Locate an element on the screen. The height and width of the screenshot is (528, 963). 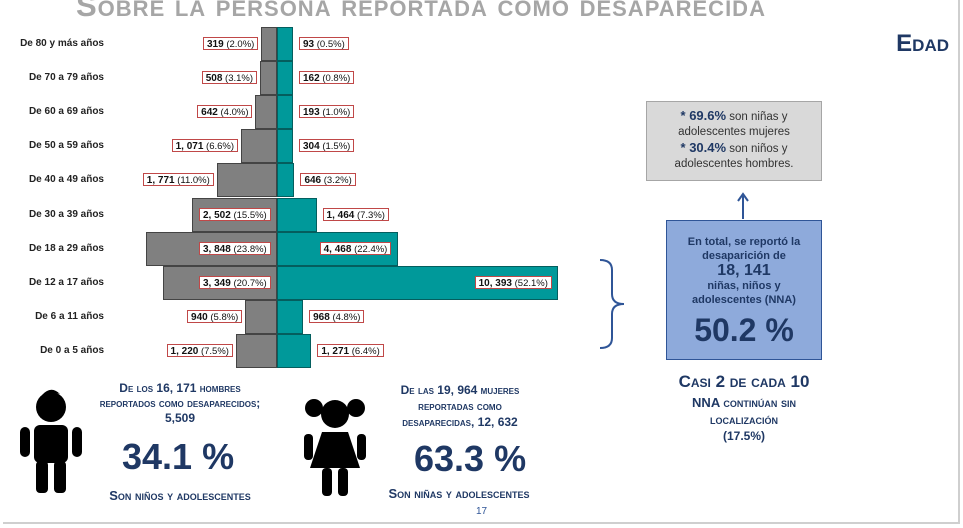
men-note-2: reportados como desaparecidos; is located at coordinates (180, 403).